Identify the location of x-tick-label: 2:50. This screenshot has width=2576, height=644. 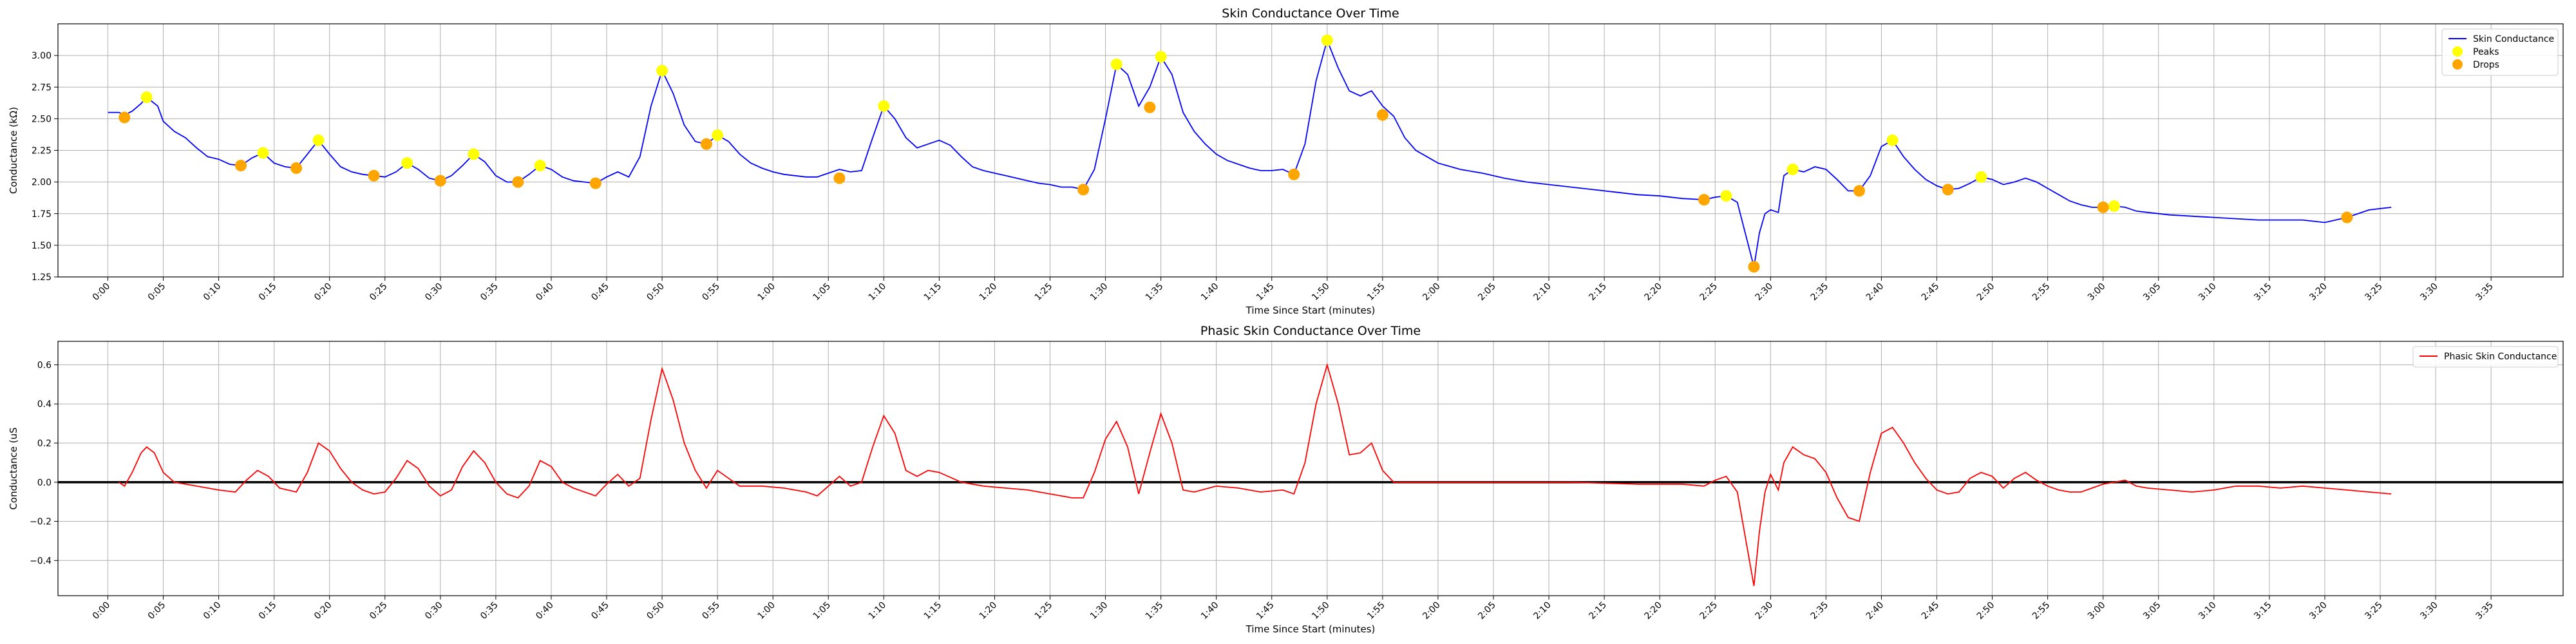
(1986, 611).